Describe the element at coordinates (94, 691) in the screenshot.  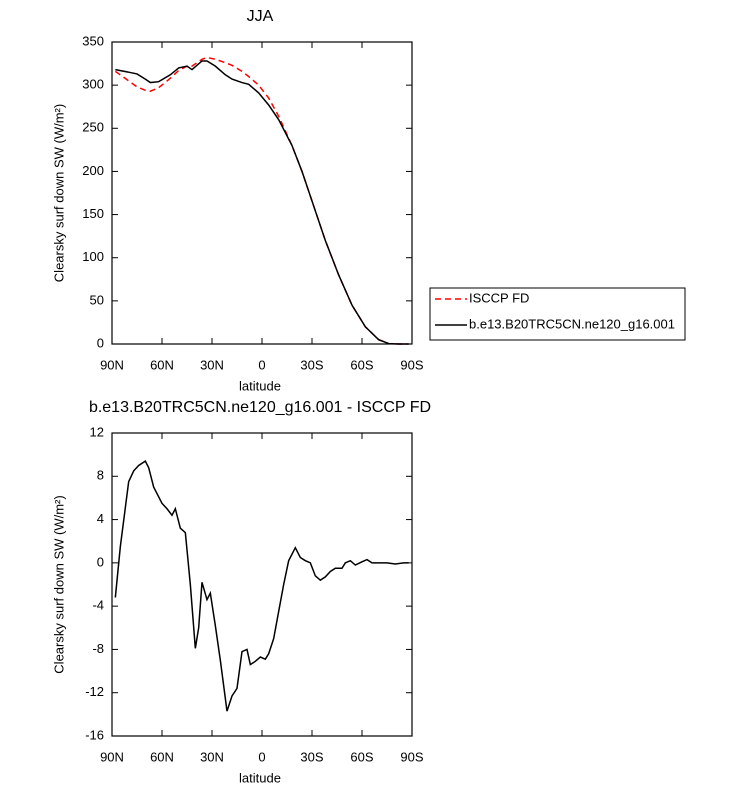
I see `y-tick-label: -12` at that location.